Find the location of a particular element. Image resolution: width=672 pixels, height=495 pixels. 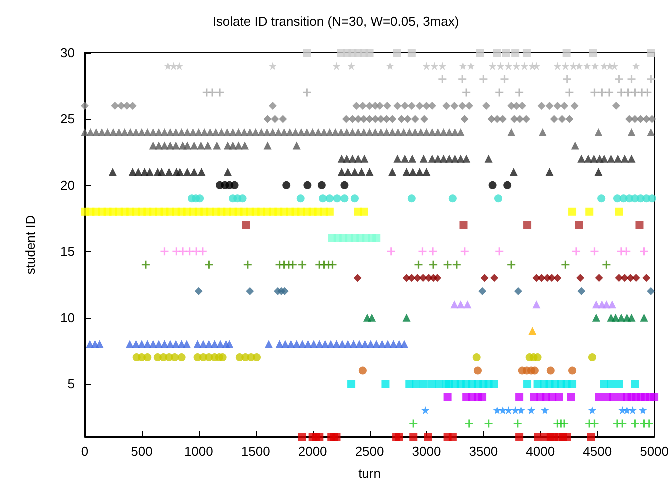

chart-title: Isolate ID transition (N=30, W=0.05, 3max) is located at coordinates (336, 21).